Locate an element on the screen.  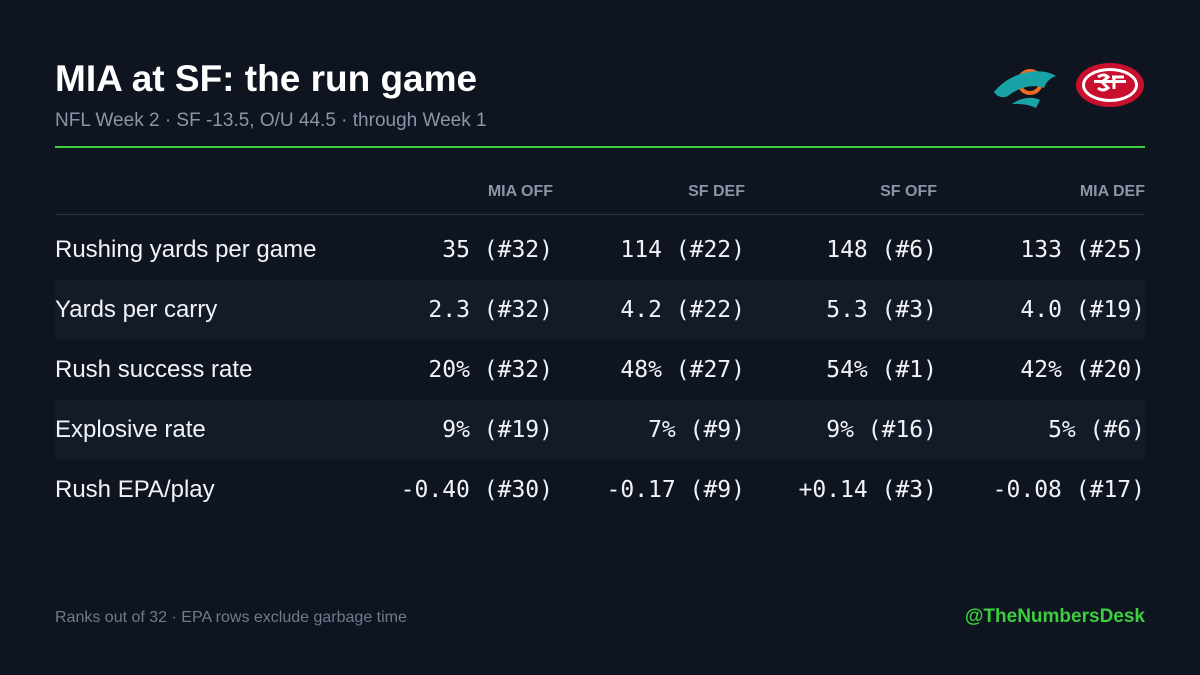
stat-cell: -0.17 (#9) is located at coordinates (675, 490).